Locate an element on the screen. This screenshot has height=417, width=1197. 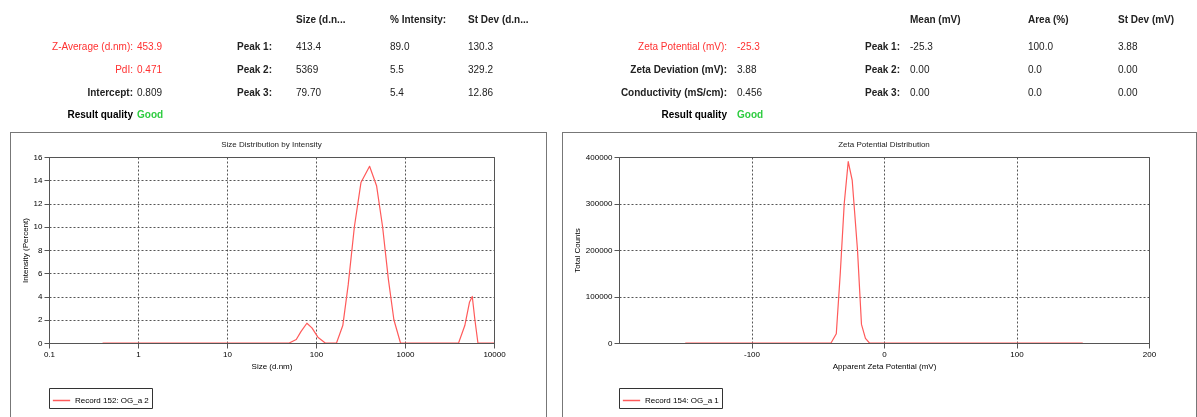
text: PdI: is located at coordinates (124, 69).